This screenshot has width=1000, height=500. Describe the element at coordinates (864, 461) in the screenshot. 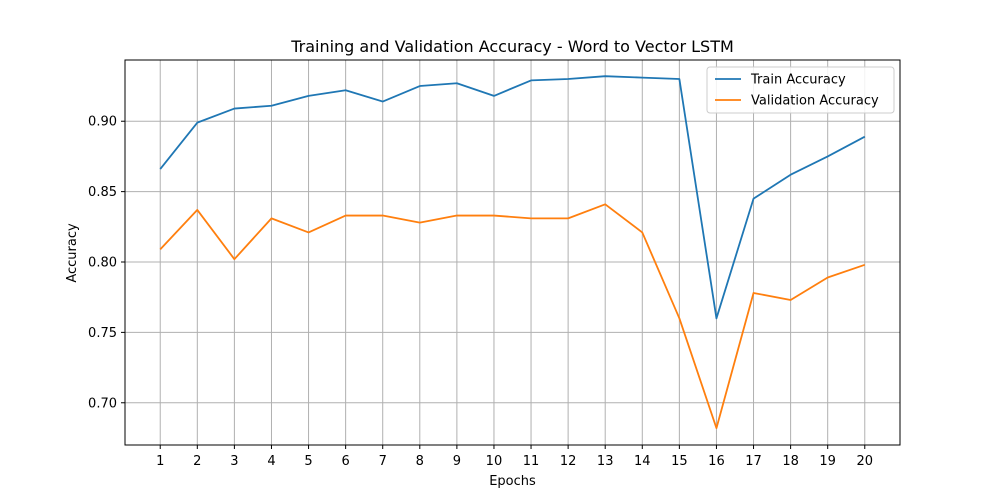

I see `x-tick-label: 20` at that location.